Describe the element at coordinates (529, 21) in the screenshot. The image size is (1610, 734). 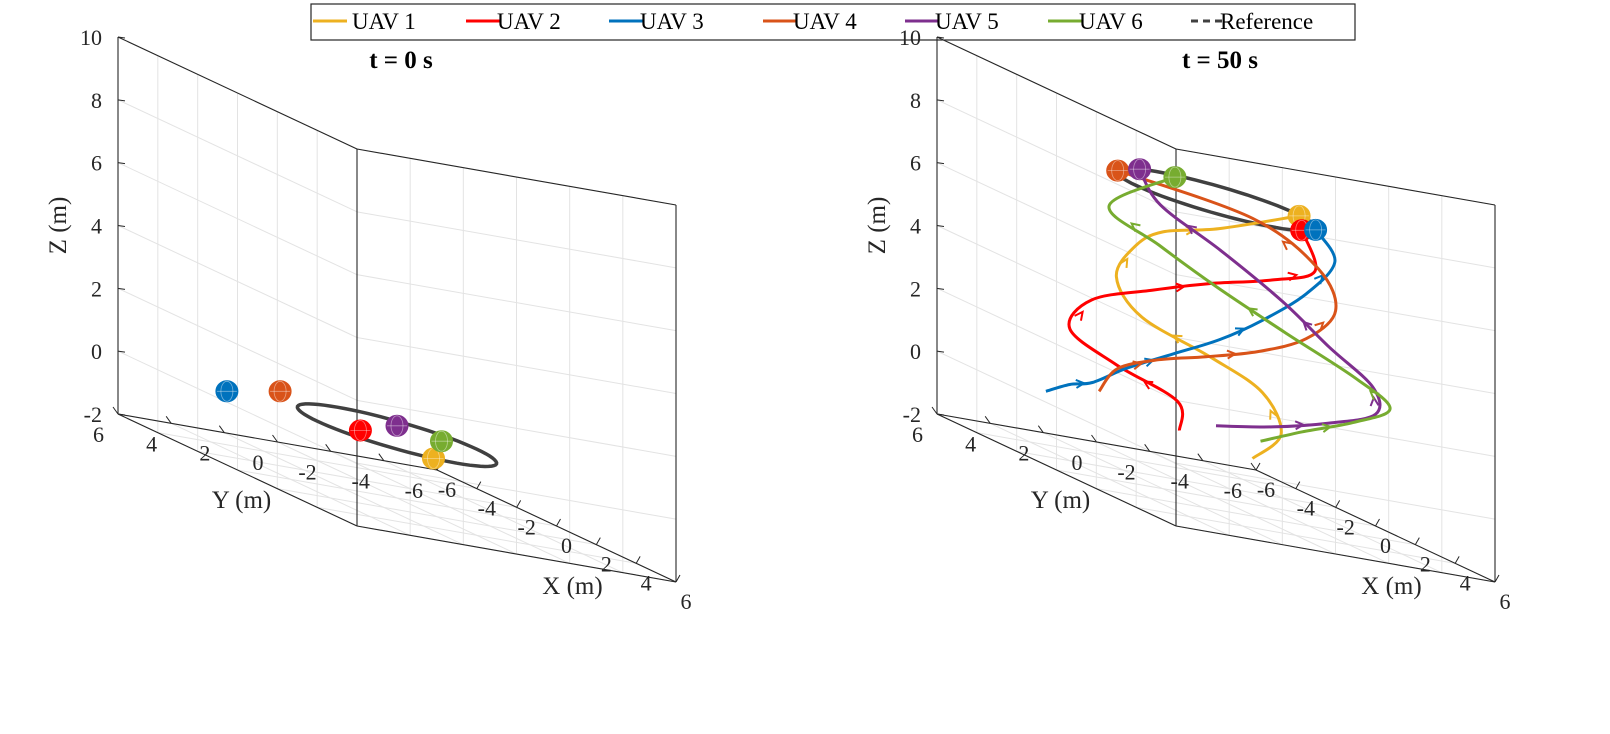
I see `legend-label-2: UAV 2` at that location.